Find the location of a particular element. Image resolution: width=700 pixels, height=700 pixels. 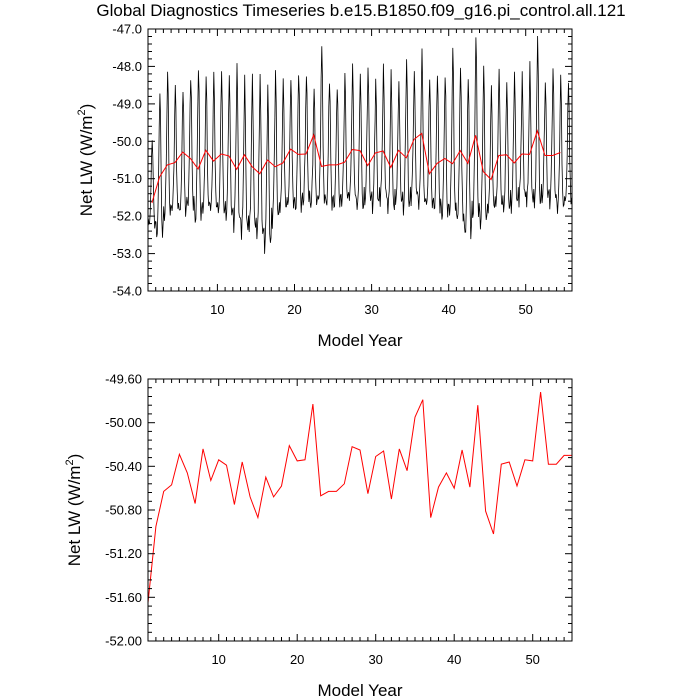

bottom-y-tick-label: -50.00 is located at coordinates (123, 422).